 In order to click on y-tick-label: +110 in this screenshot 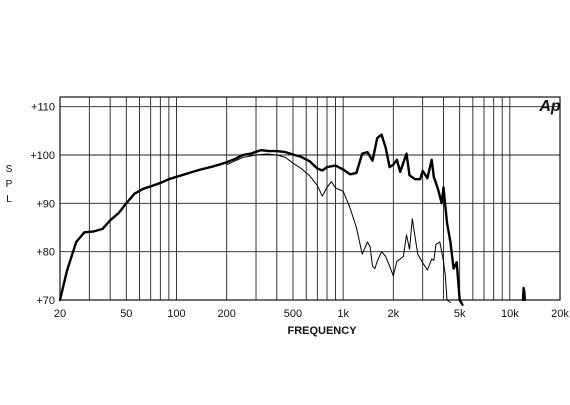, I will do `click(43, 108)`.